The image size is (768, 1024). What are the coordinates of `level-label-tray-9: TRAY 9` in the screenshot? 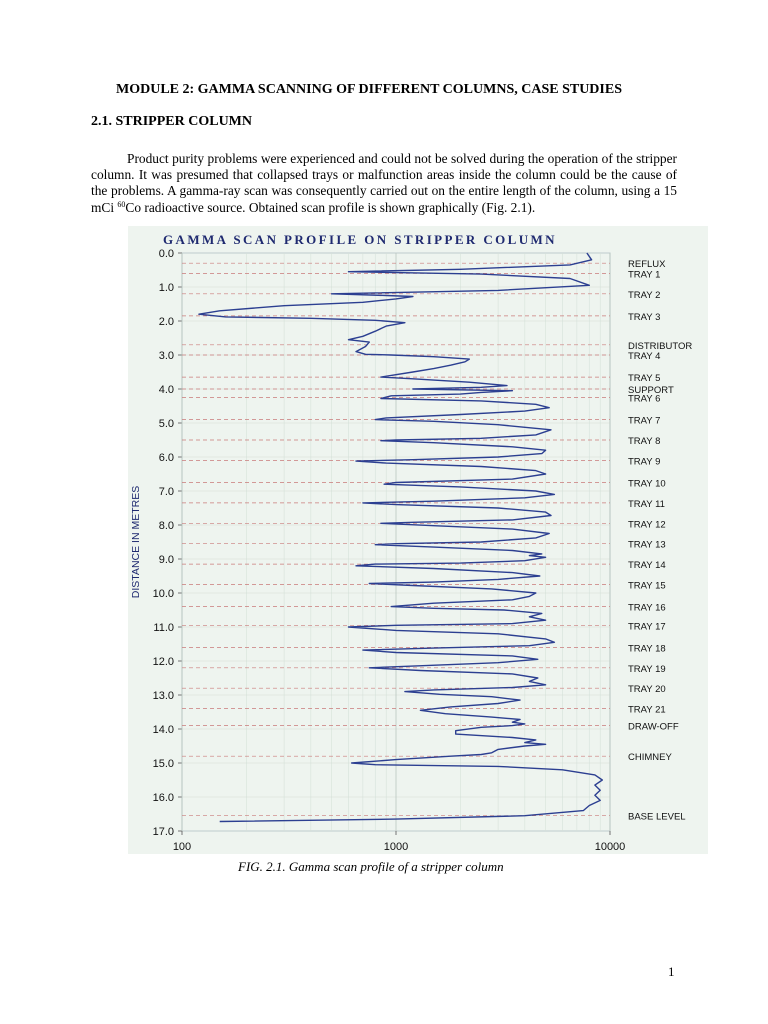 It's located at (644, 461).